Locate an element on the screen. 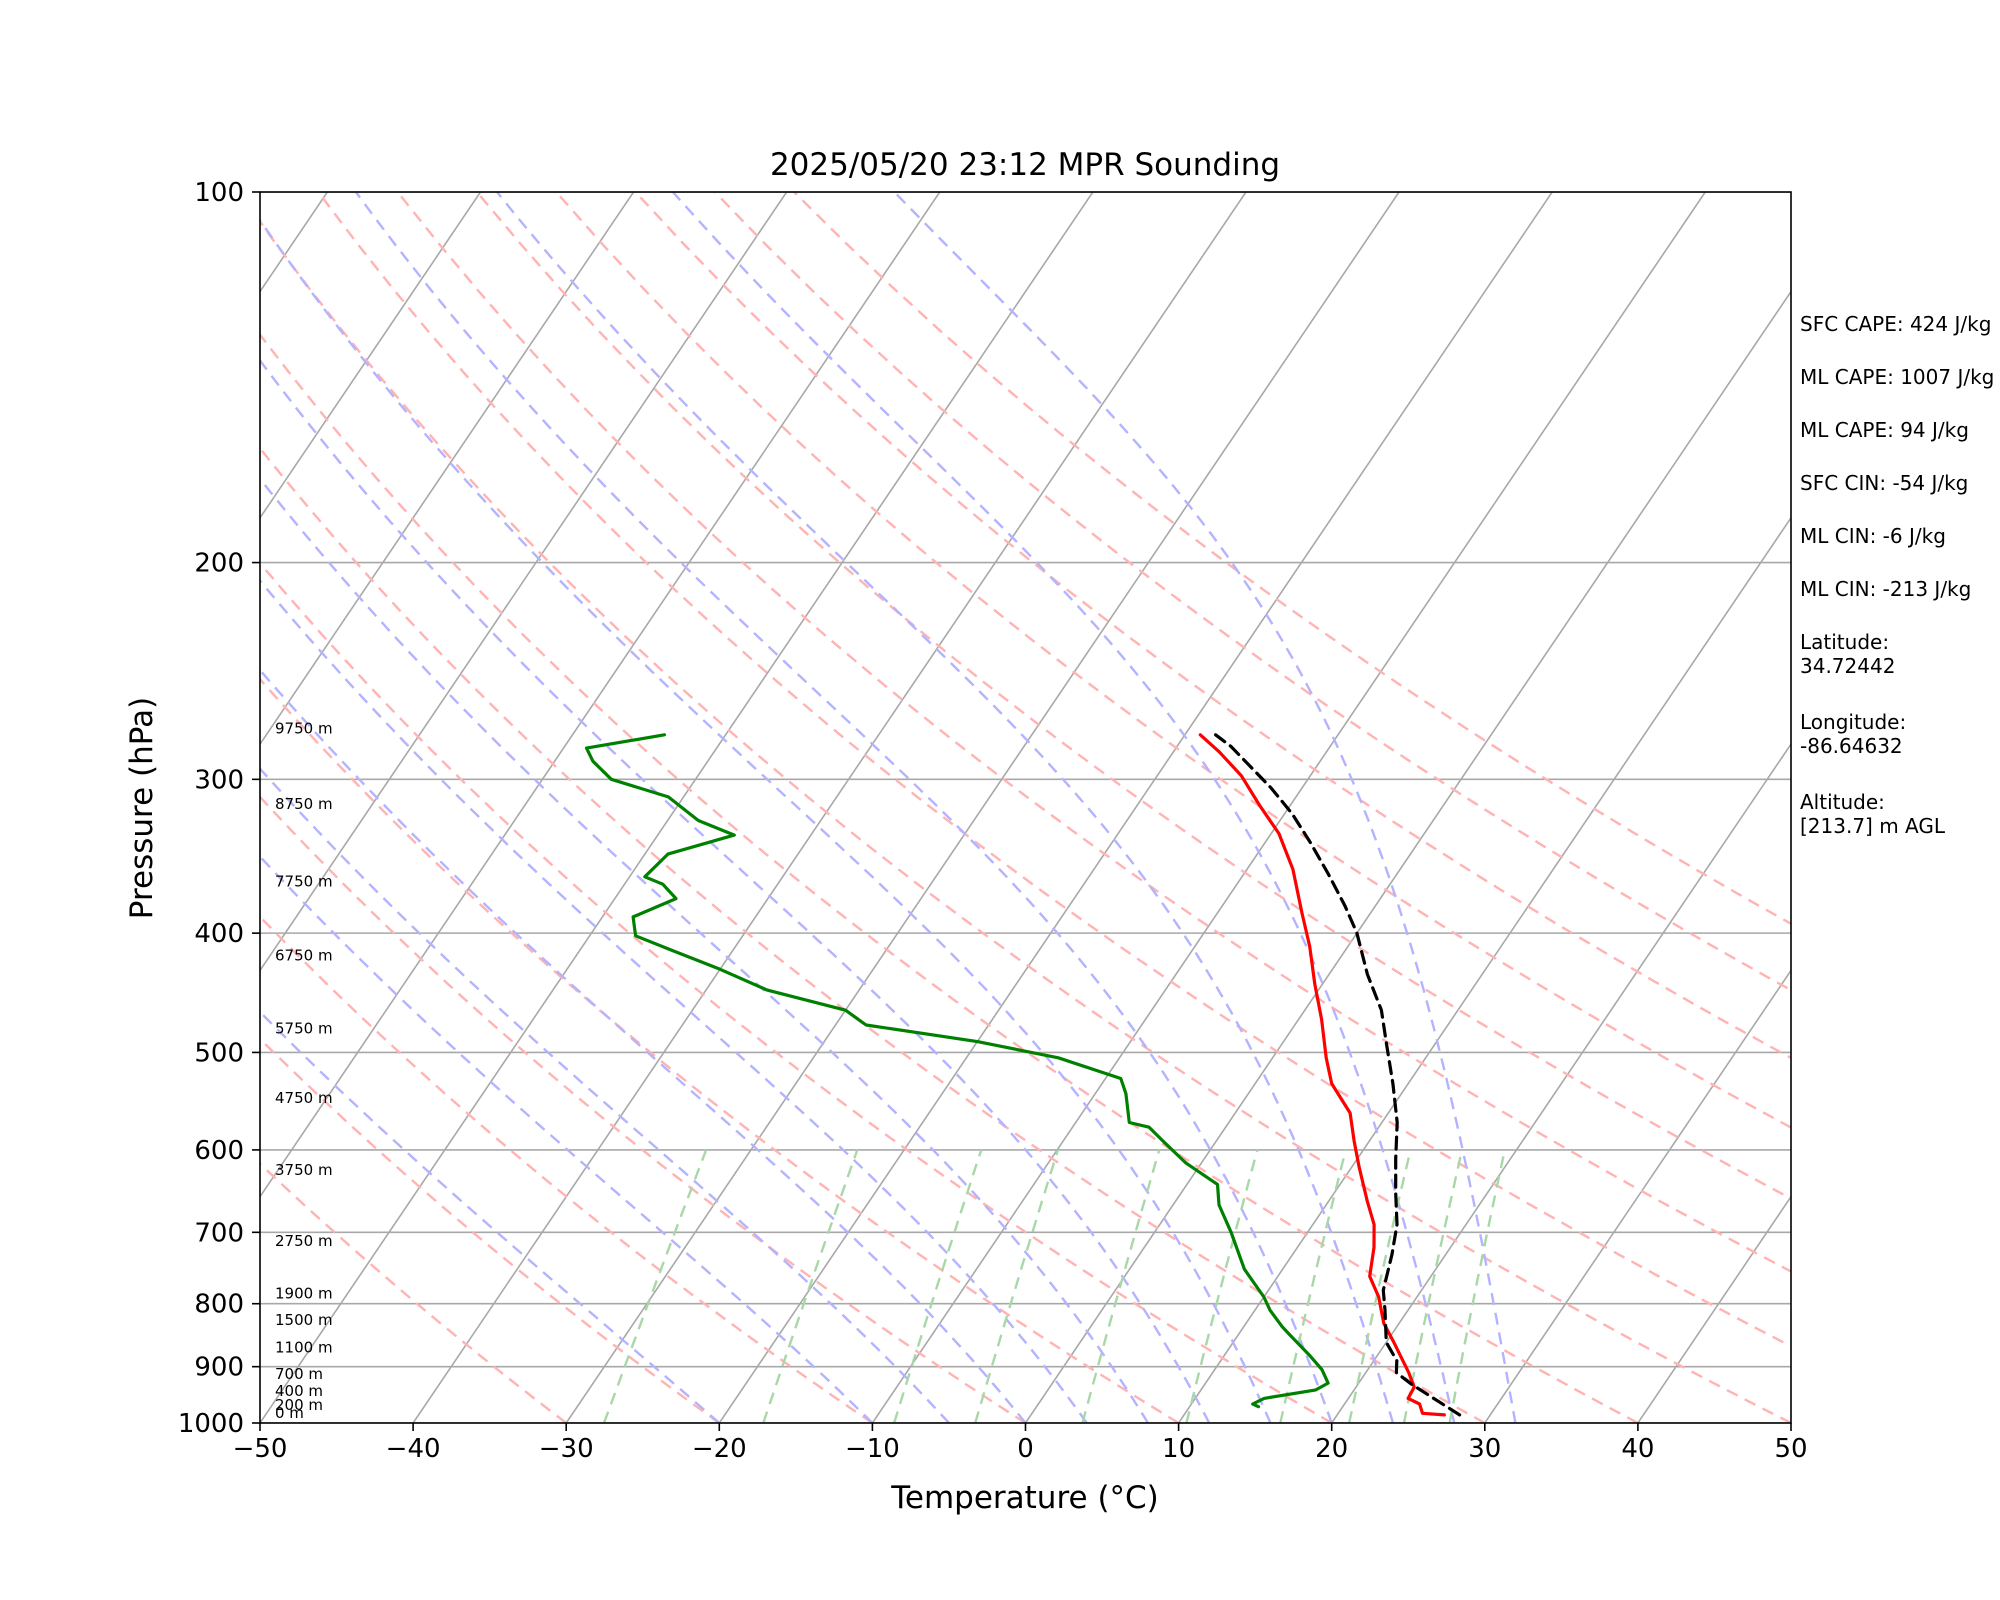  height-label: 7750 m is located at coordinates (304, 881).